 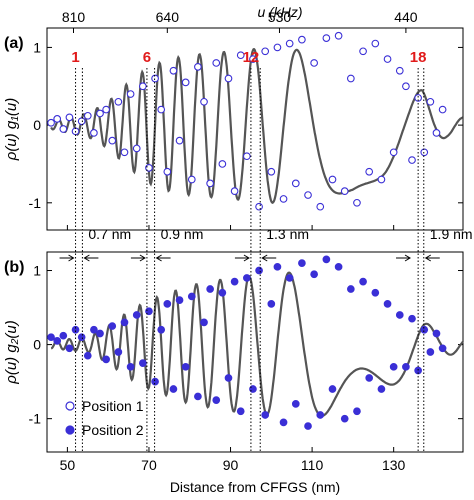 What do you see at coordinates (287, 234) in the screenshot?
I see `spacing-label: 1.3 nm` at bounding box center [287, 234].